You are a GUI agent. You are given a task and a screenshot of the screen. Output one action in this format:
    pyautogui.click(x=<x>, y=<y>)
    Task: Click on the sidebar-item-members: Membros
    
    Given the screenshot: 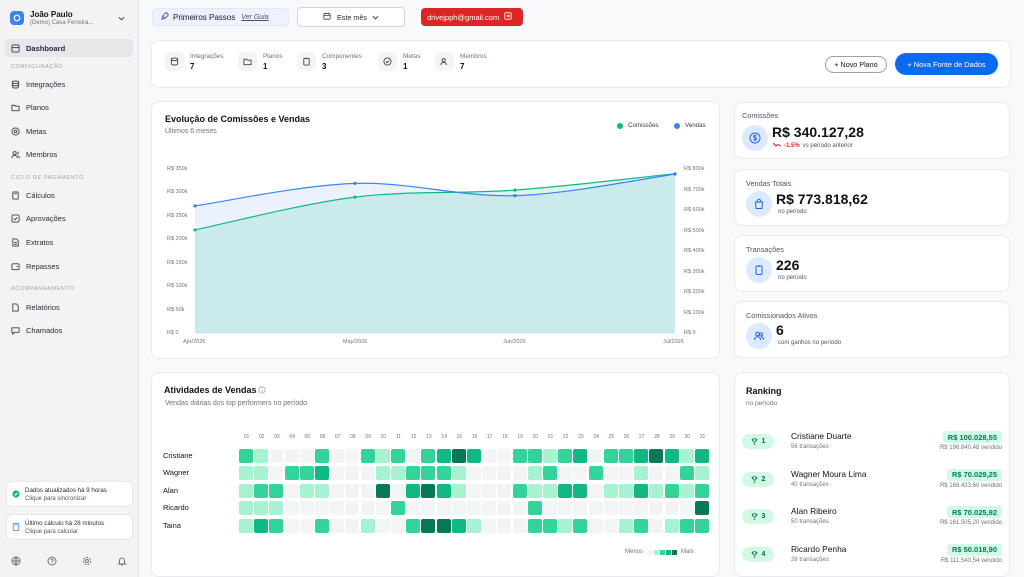 What is the action you would take?
    pyautogui.click(x=69, y=154)
    